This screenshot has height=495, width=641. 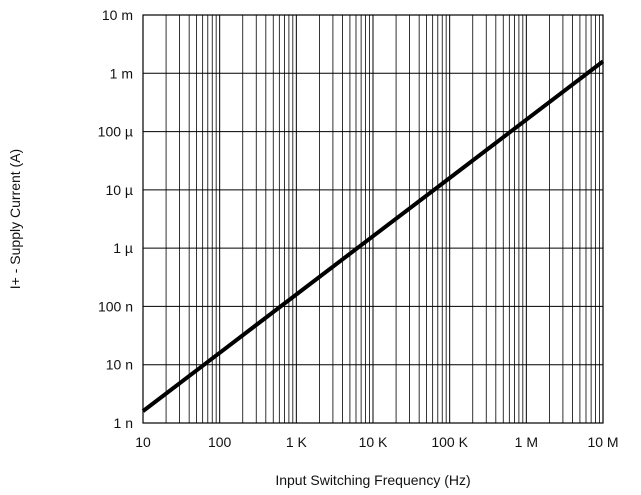 What do you see at coordinates (117, 15) in the screenshot?
I see `y-tick-label: 10 m` at bounding box center [117, 15].